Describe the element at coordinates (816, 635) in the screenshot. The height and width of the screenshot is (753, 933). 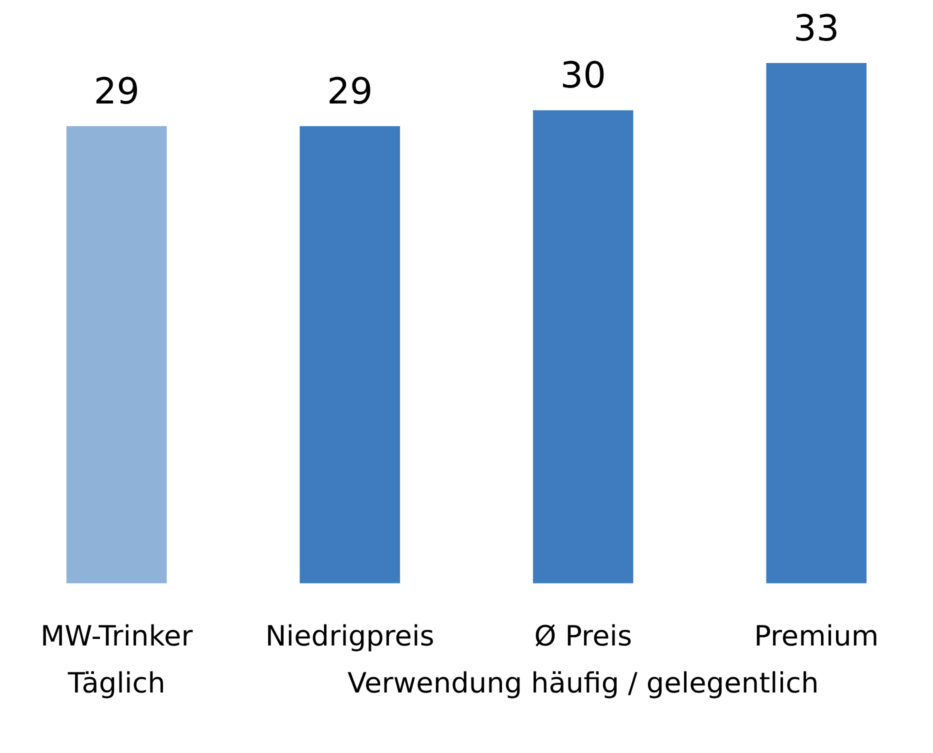
I see `x-tick-label: Premium` at that location.